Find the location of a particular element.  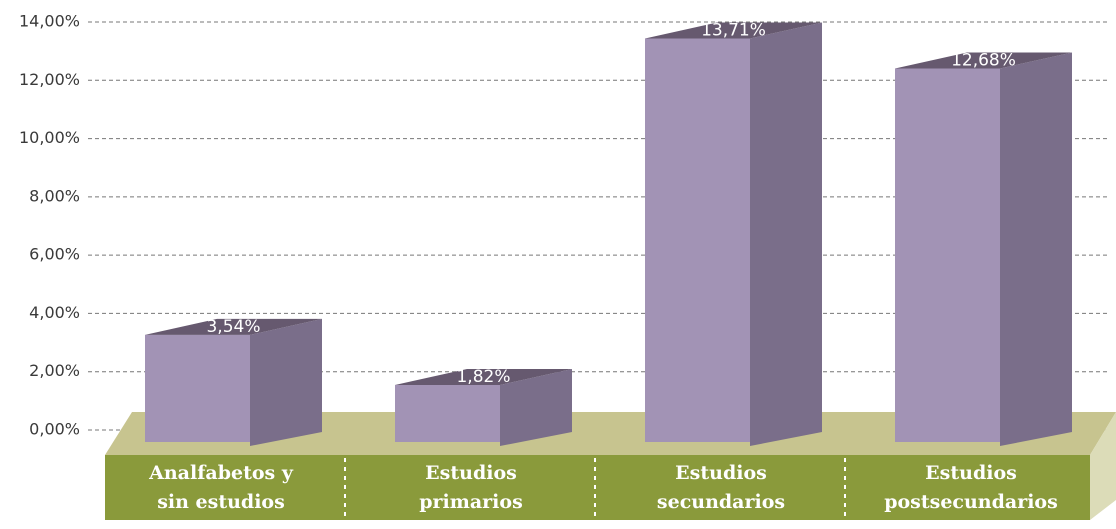

y-tick-label: 10,00% is located at coordinates (49, 137).